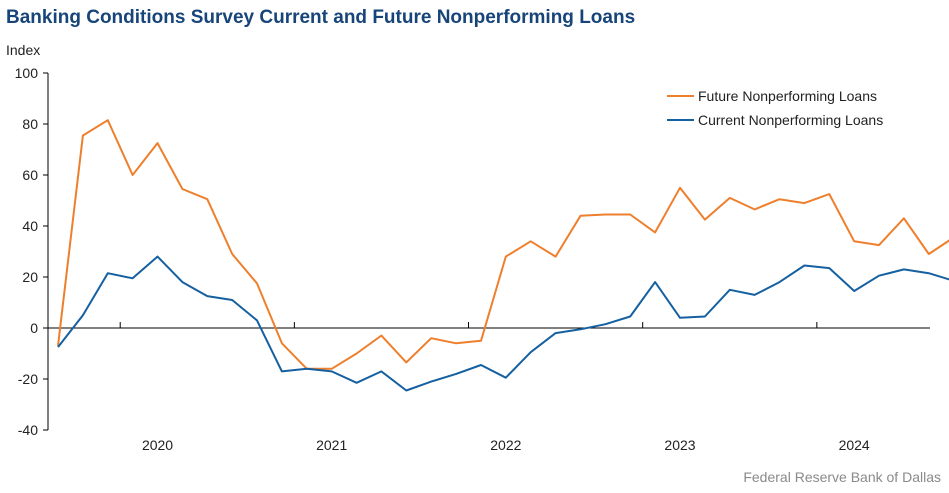  What do you see at coordinates (27, 73) in the screenshot?
I see `y-tick-label: 100` at bounding box center [27, 73].